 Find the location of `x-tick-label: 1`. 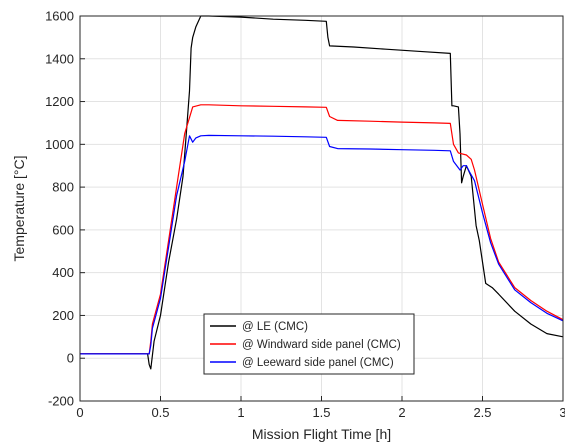

x-tick-label: 1 is located at coordinates (240, 412).